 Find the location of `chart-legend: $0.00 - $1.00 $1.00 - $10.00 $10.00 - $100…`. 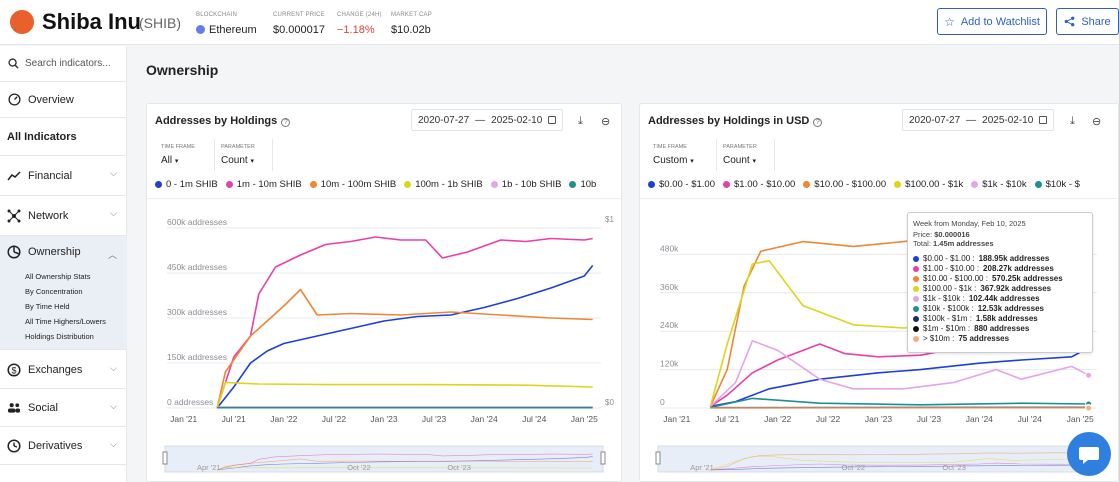

chart-legend: $0.00 - $1.00 $1.00 - $10.00 $10.00 - $100… is located at coordinates (881, 186).